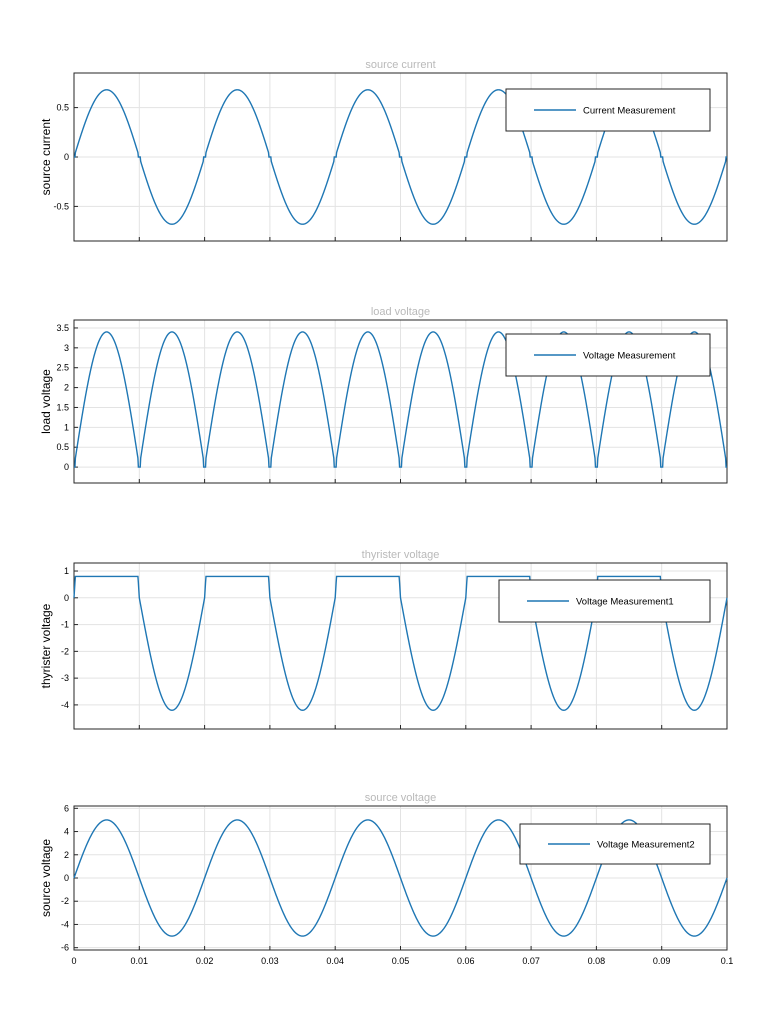 Image resolution: width=768 pixels, height=1024 pixels. What do you see at coordinates (73, 961) in the screenshot?
I see `x-tick-label: 0` at bounding box center [73, 961].